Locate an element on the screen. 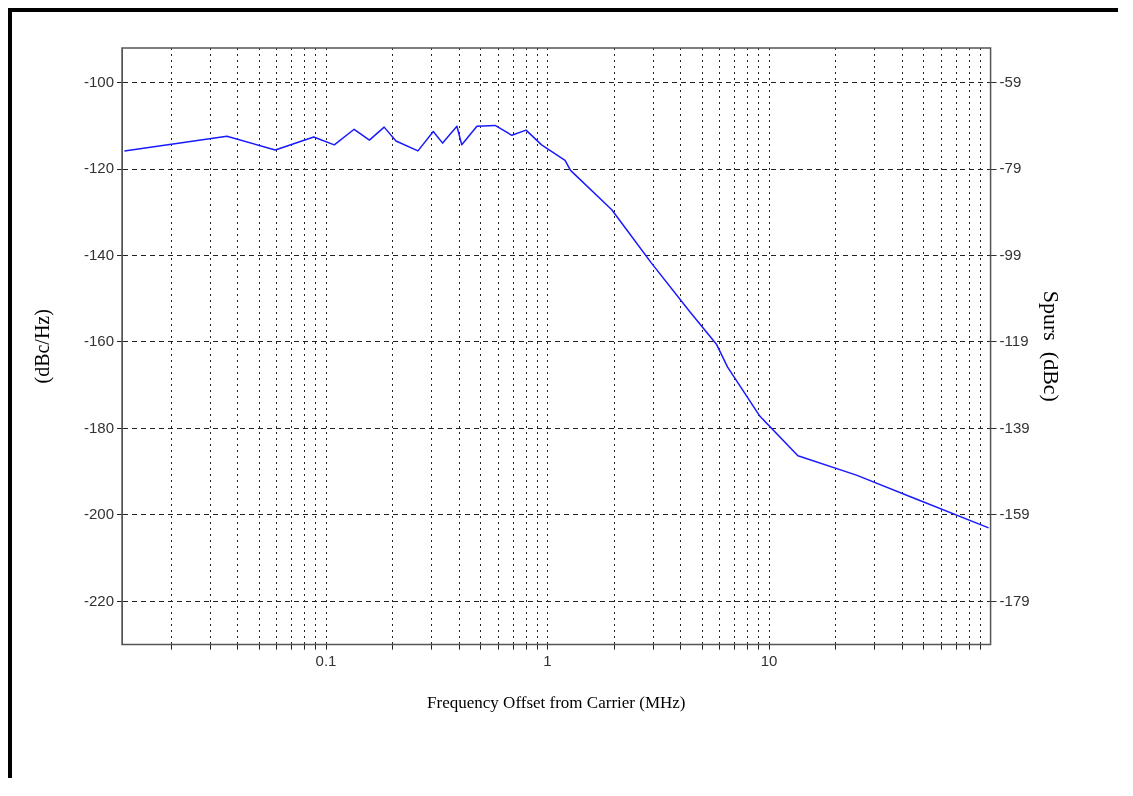  y-tick-label: -140 is located at coordinates (99, 254).